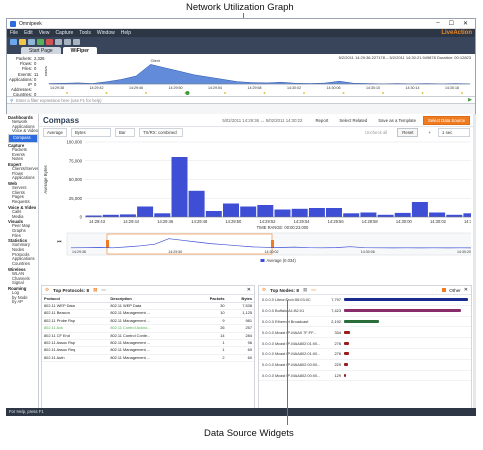 This screenshot has width=483, height=450. I want to click on stat-row: Packets: 2,326, so click(27, 58).